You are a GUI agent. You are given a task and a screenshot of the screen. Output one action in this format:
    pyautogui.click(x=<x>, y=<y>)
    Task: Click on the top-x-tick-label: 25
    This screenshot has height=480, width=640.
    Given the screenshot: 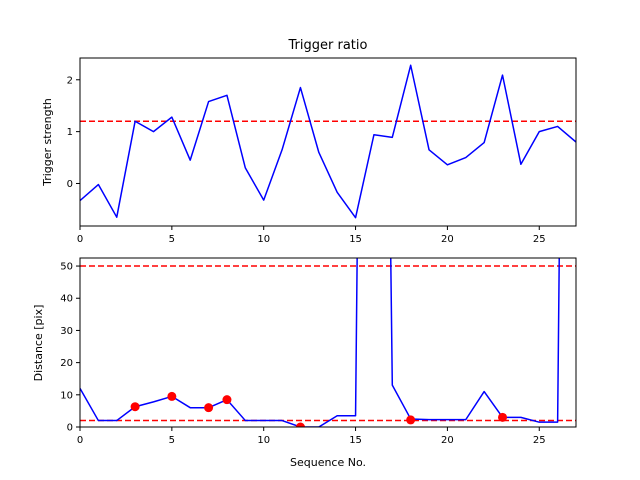 What is the action you would take?
    pyautogui.click(x=539, y=239)
    